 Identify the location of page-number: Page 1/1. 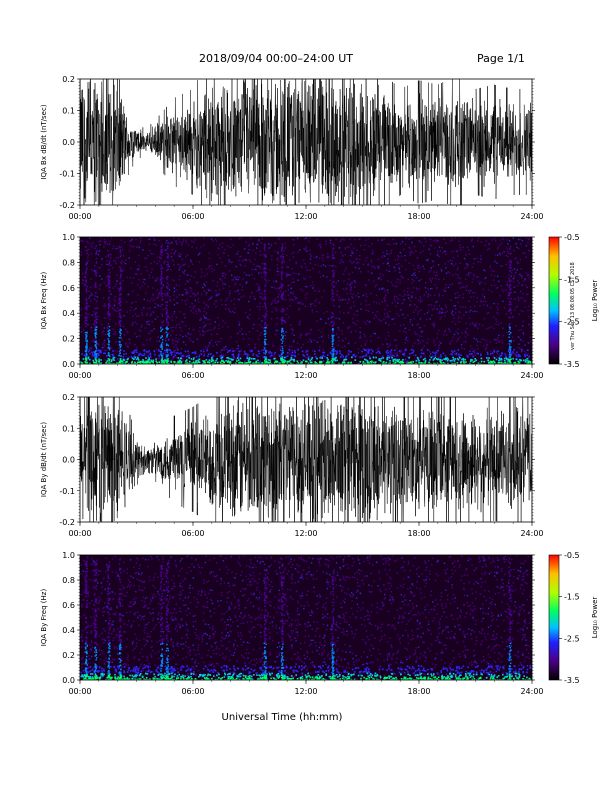
(501, 58).